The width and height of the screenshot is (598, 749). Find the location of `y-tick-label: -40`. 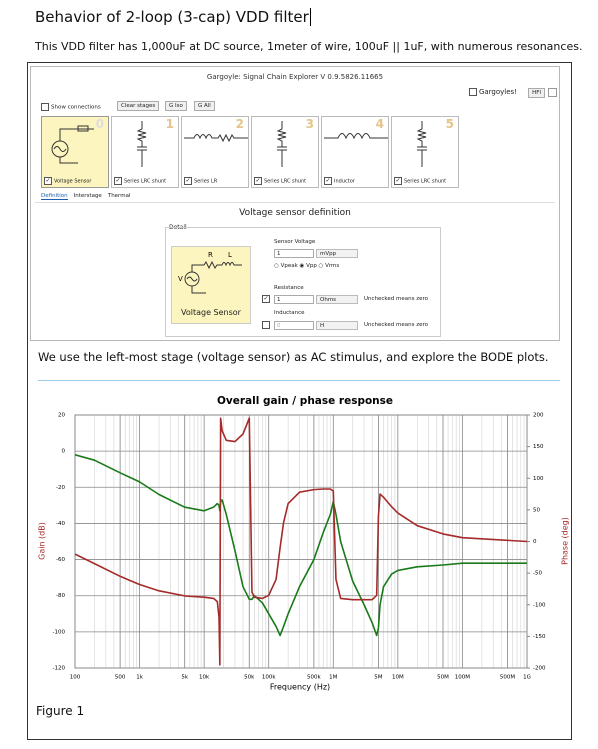

y-tick-label: -40 is located at coordinates (60, 524).